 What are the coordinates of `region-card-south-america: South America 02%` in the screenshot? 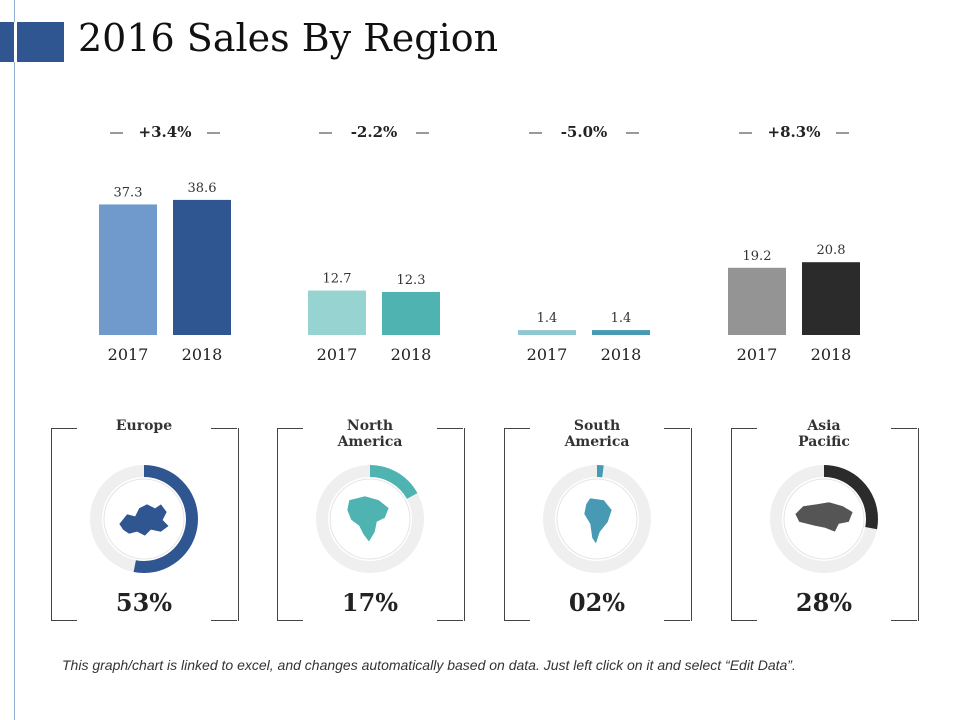 It's located at (598, 519).